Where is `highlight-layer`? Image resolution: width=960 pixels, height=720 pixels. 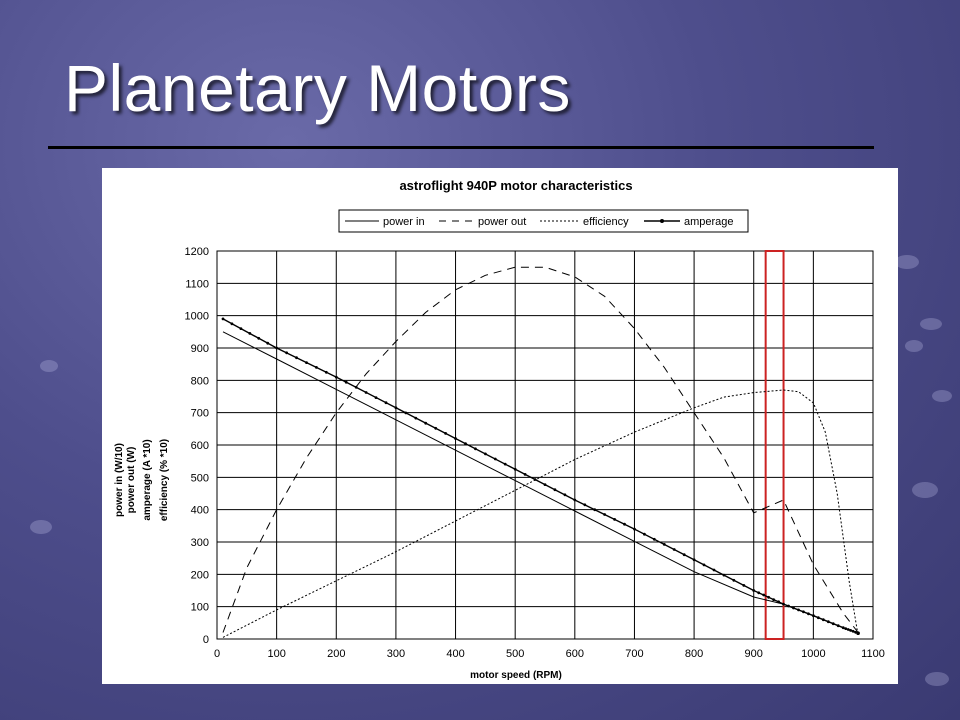 highlight-layer is located at coordinates (774, 445).